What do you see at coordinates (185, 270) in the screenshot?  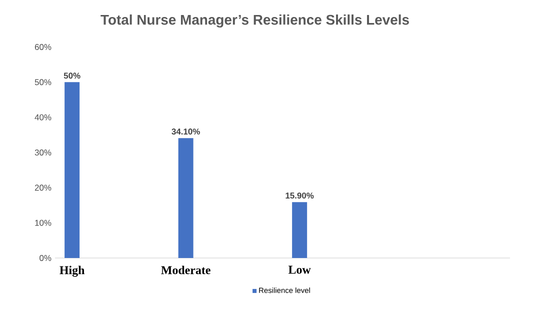 I see `x-tick-label: Moderate` at bounding box center [185, 270].